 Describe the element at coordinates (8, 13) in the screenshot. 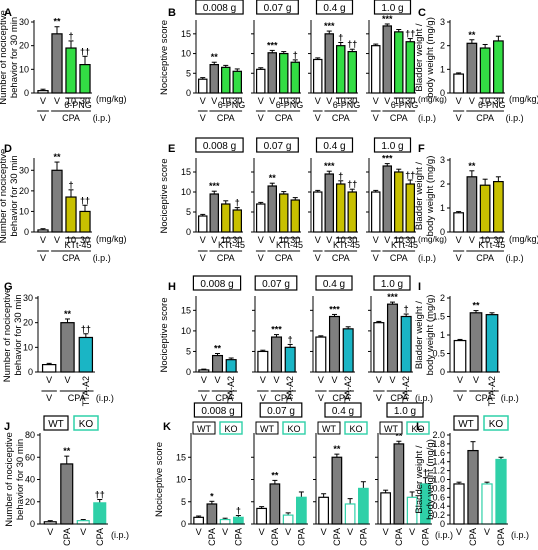

I see `panel-letter: A` at that location.